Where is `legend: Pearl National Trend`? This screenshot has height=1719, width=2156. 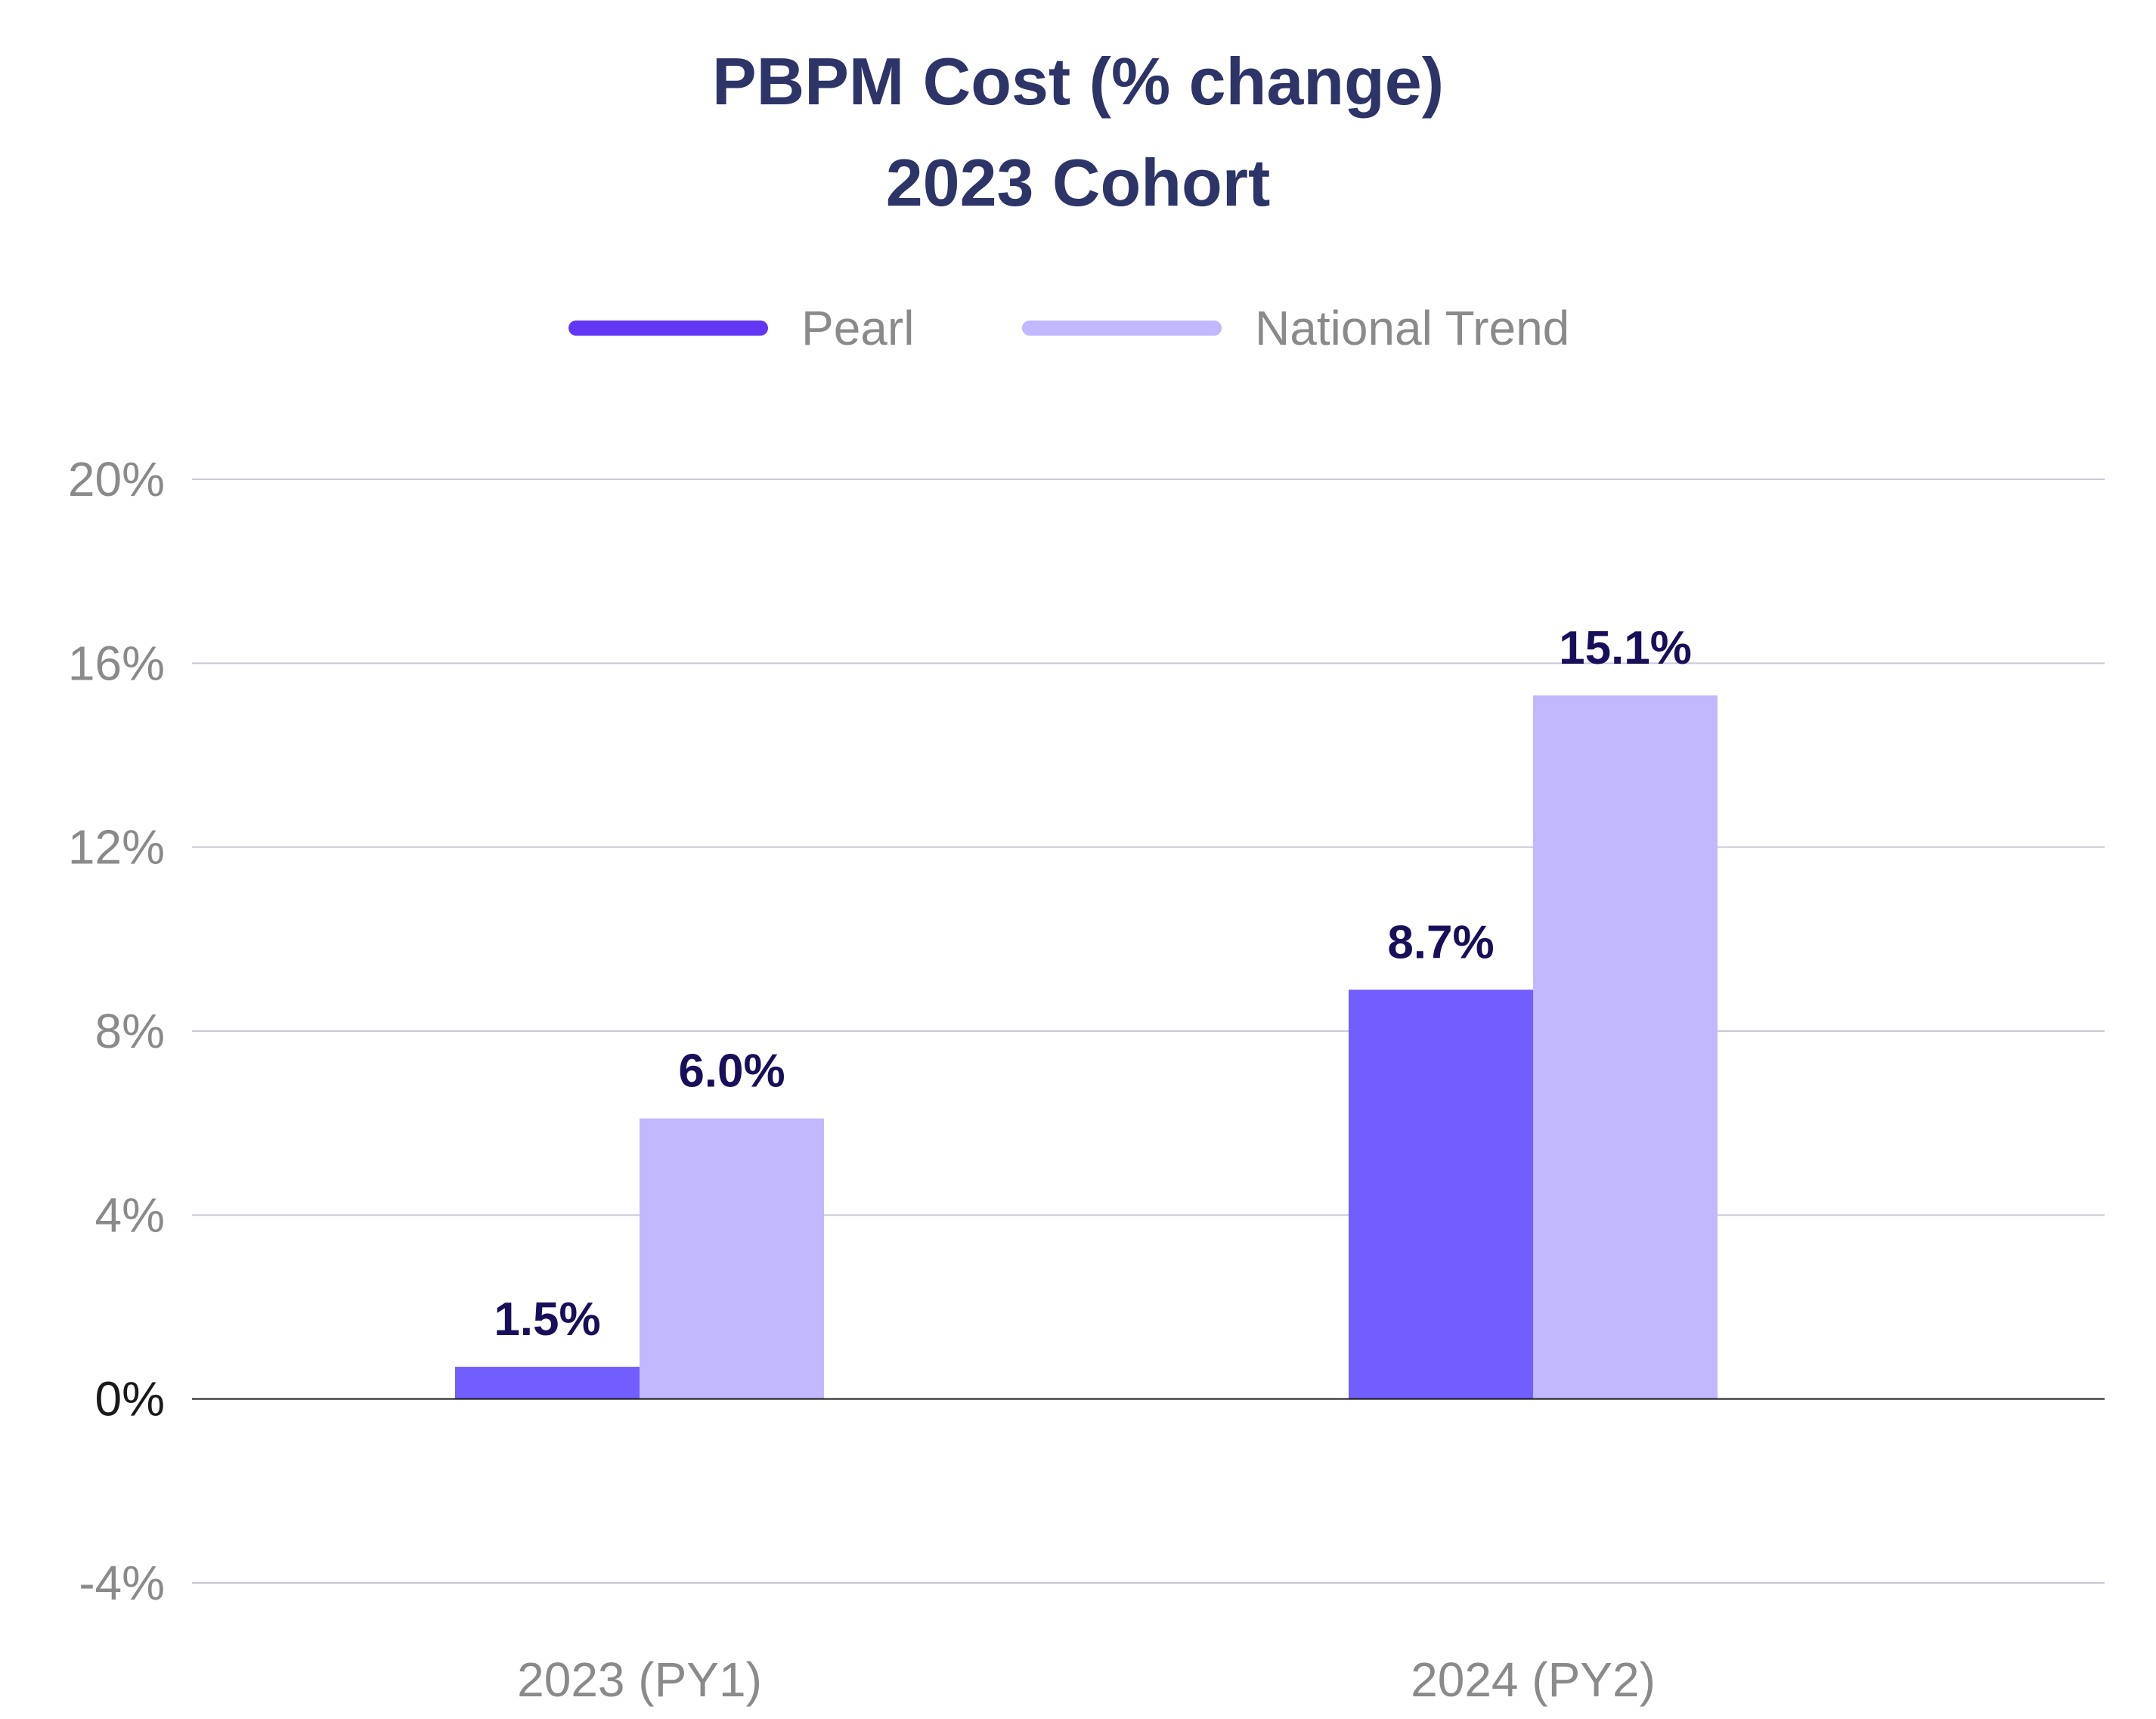 legend: Pearl National Trend is located at coordinates (1068, 328).